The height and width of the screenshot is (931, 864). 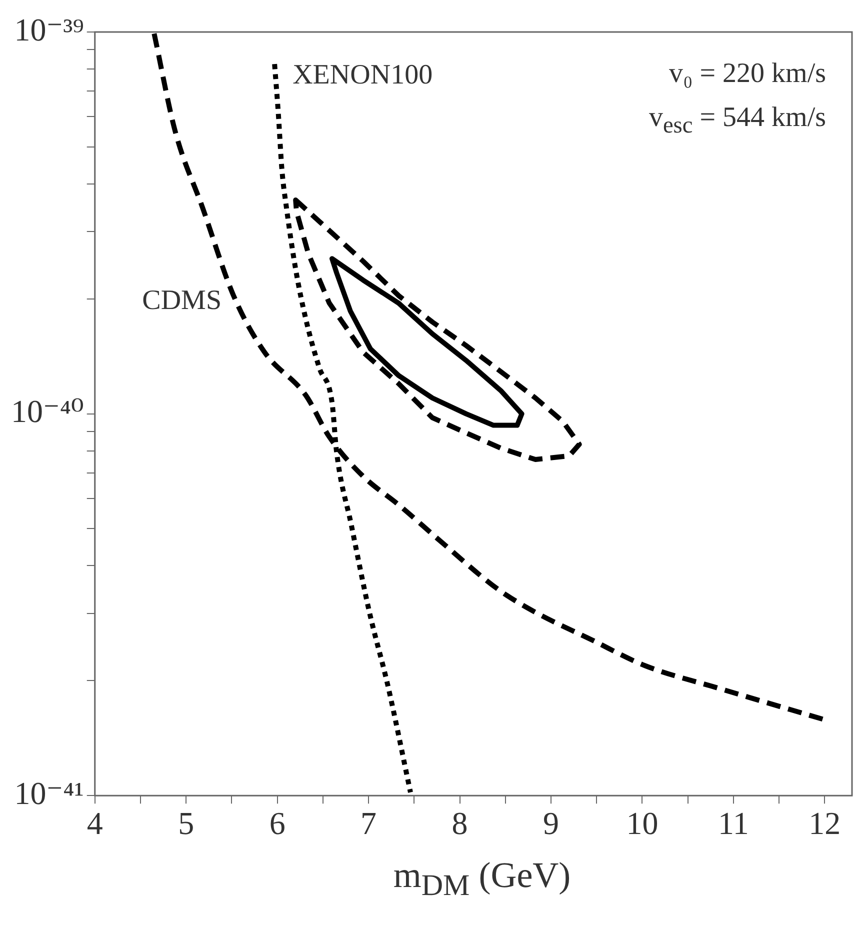 I want to click on x-tick-label: 12, so click(x=824, y=823).